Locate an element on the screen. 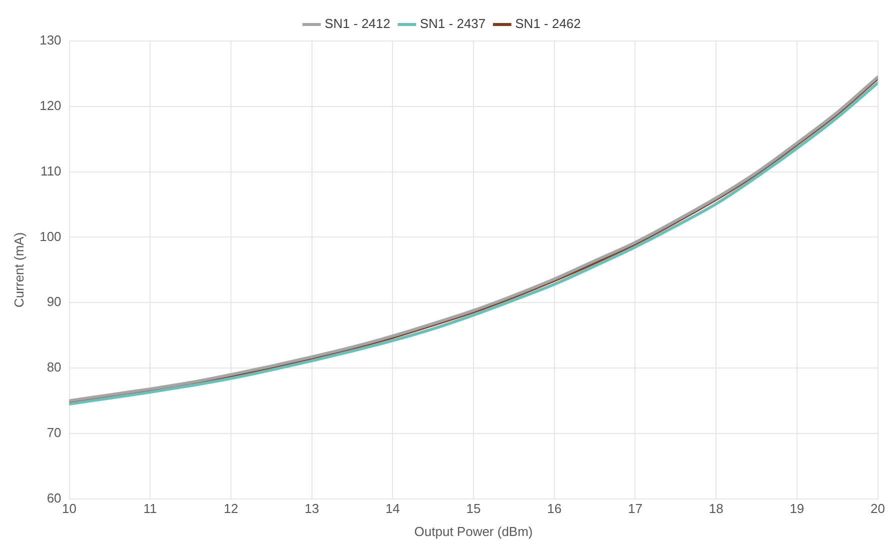  x-tick-label: 17 is located at coordinates (635, 508).